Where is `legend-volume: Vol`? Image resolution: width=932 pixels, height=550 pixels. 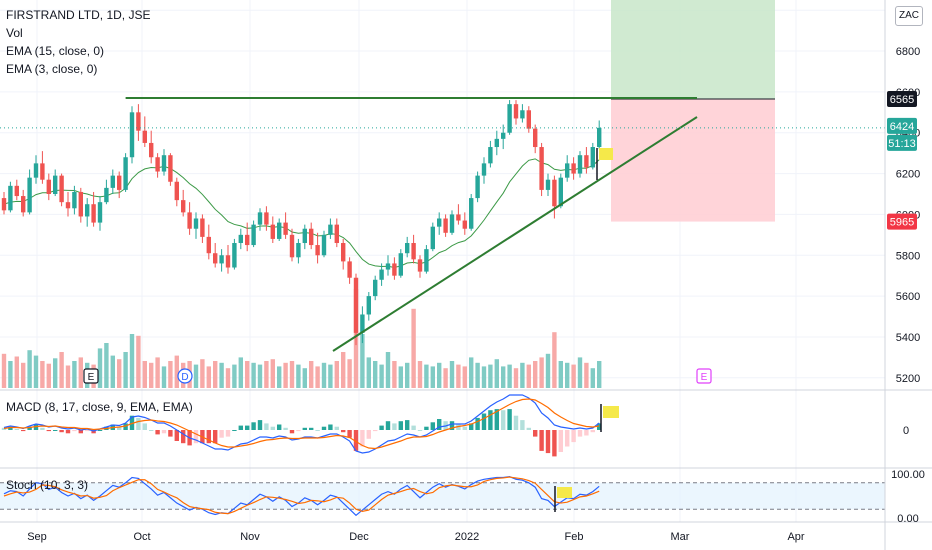 legend-volume: Vol is located at coordinates (14, 33).